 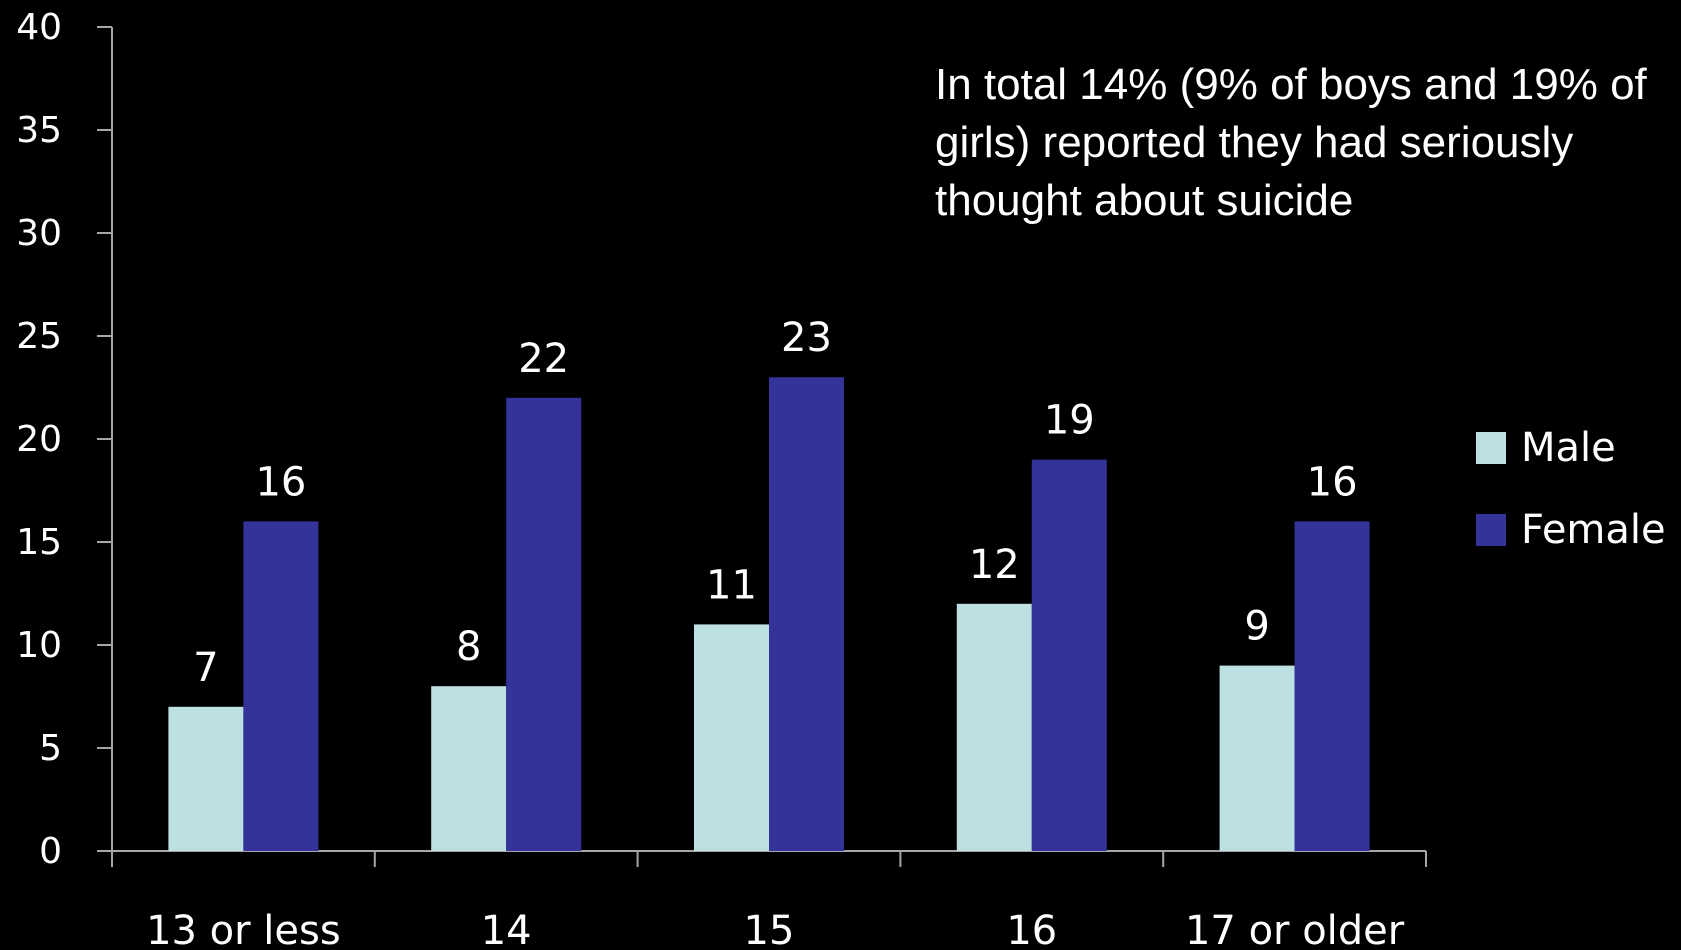 I want to click on y-tick-label: 40, so click(x=39, y=27).